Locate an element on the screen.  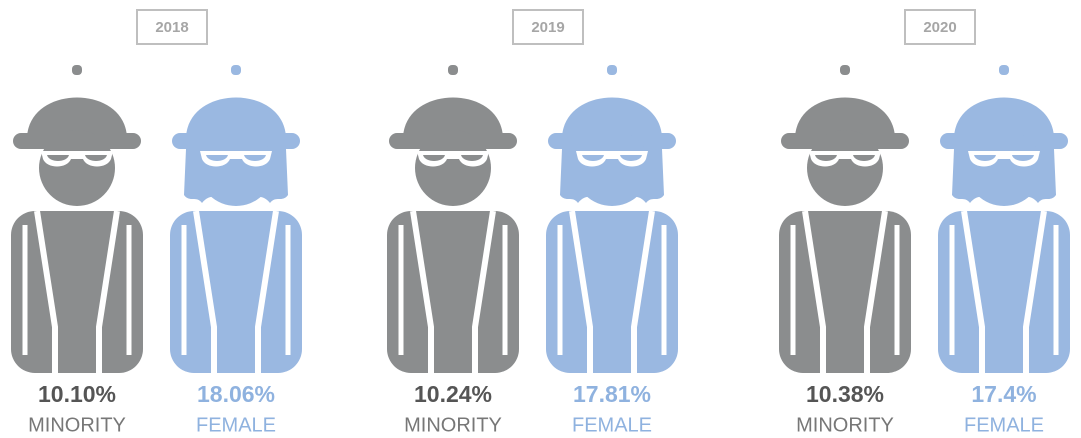
year-label: 2020 is located at coordinates (939, 27).